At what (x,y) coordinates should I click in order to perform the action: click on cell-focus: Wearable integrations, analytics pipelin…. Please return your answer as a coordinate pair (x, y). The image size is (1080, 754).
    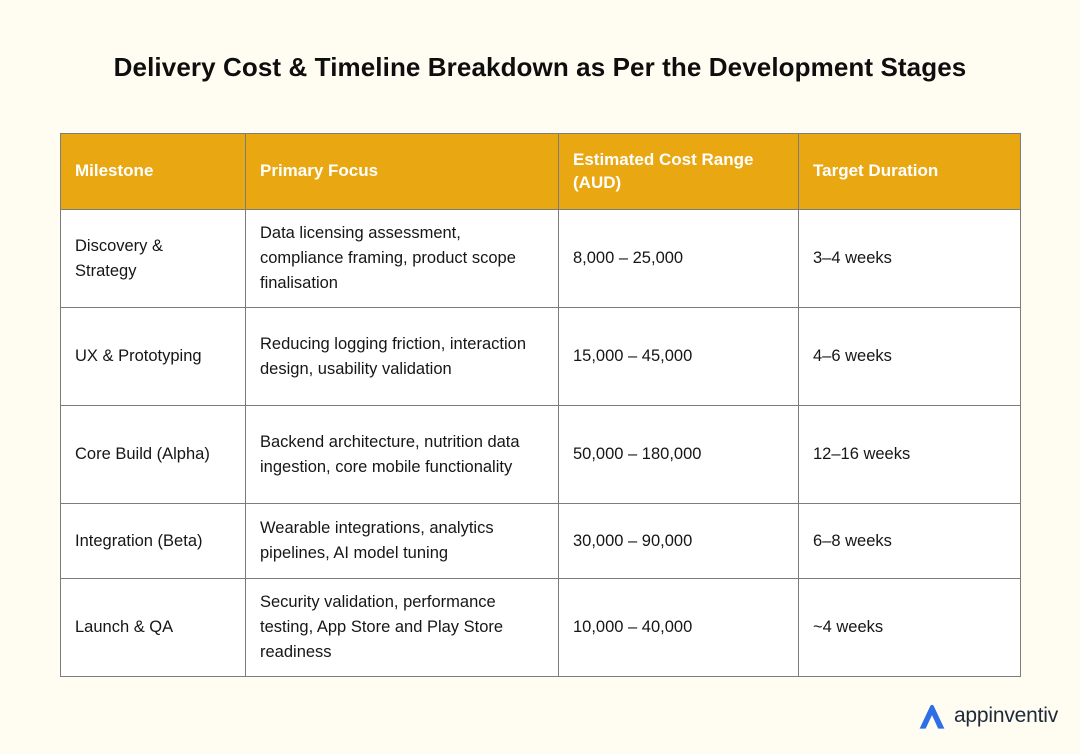
    Looking at the image, I should click on (402, 541).